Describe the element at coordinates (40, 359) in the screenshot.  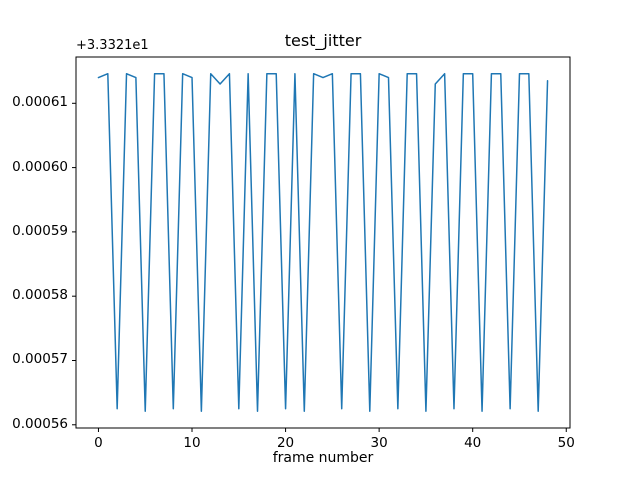
I see `y-tick-label: 0.00057` at that location.